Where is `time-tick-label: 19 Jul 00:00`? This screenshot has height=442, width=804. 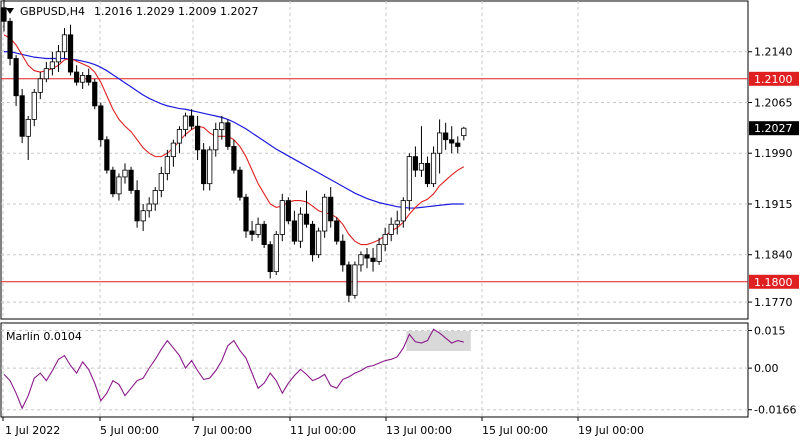
time-tick-label: 19 Jul 00:00 is located at coordinates (611, 430).